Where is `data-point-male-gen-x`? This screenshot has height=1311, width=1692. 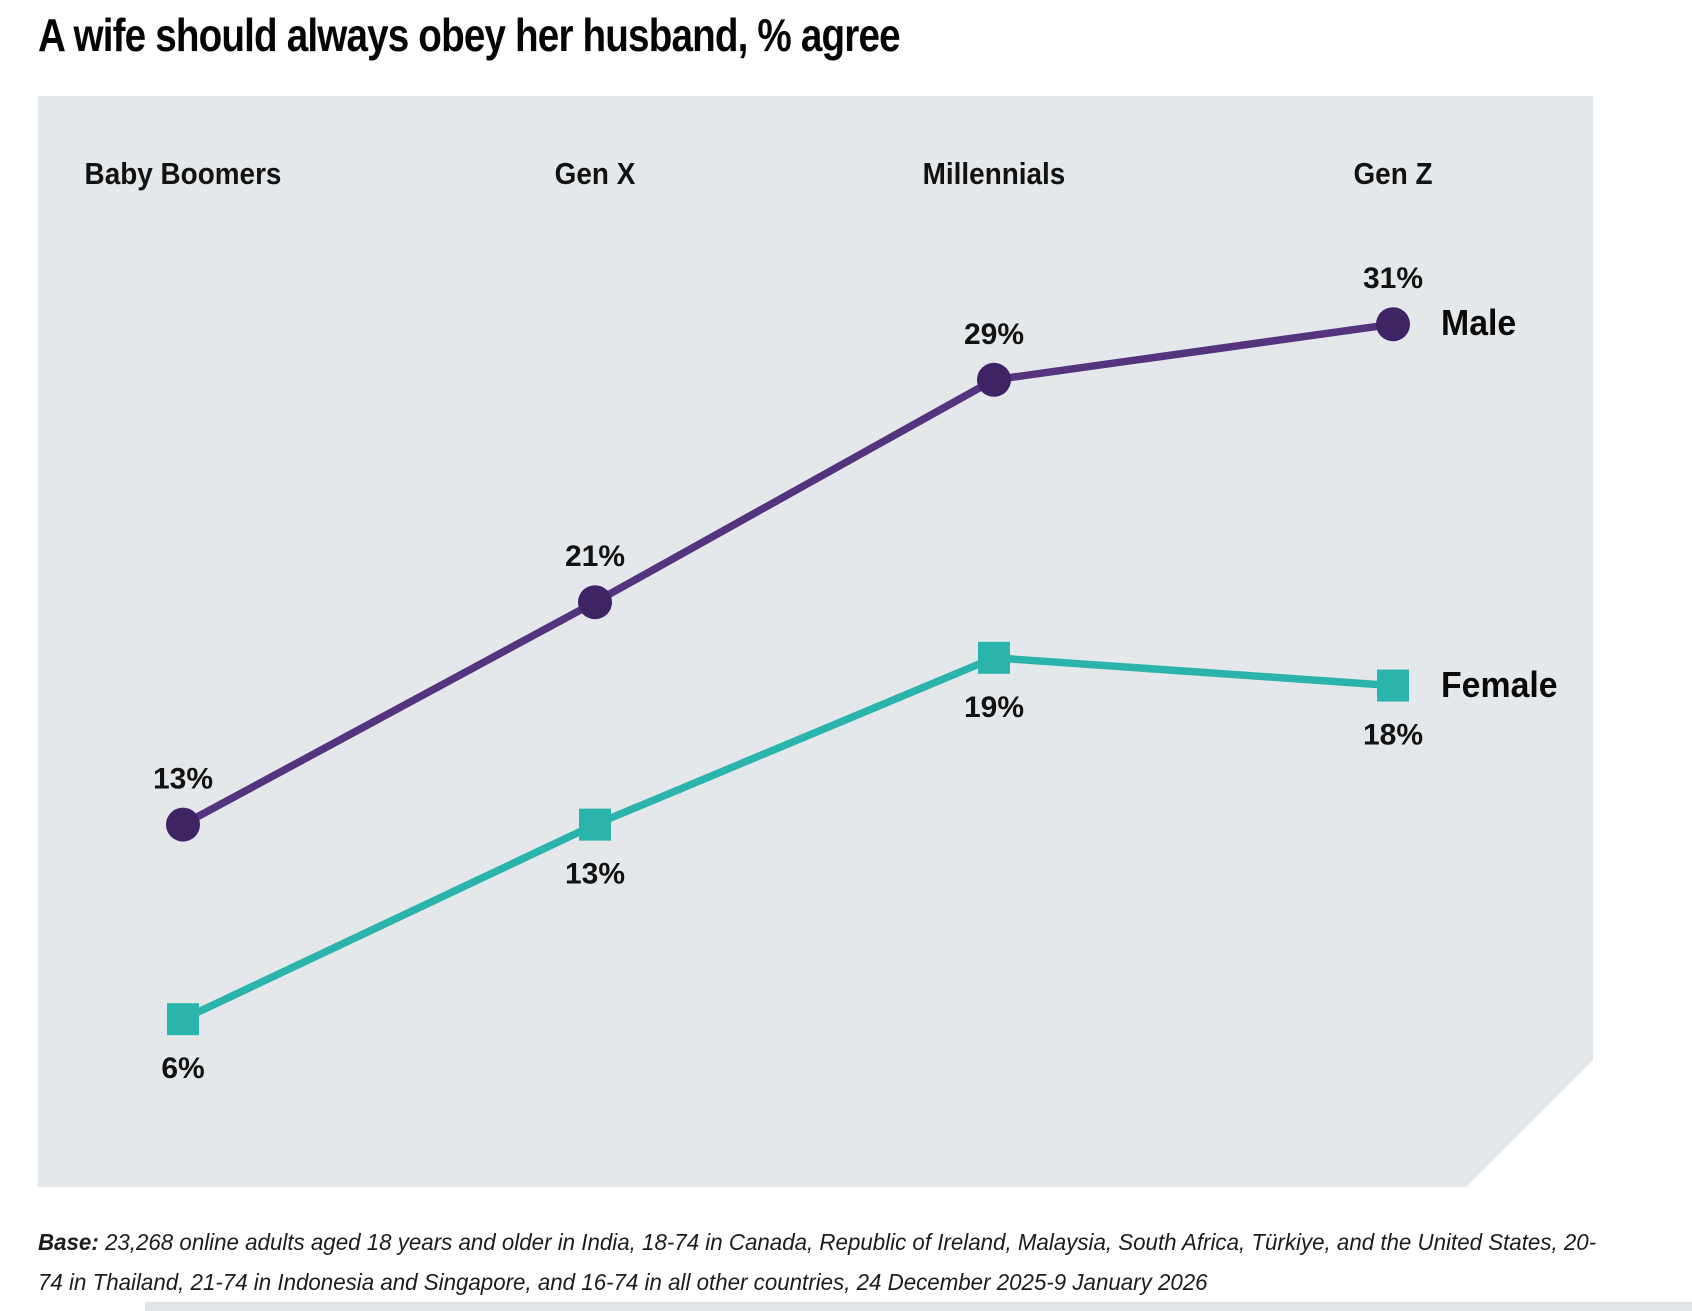 data-point-male-gen-x is located at coordinates (595, 602).